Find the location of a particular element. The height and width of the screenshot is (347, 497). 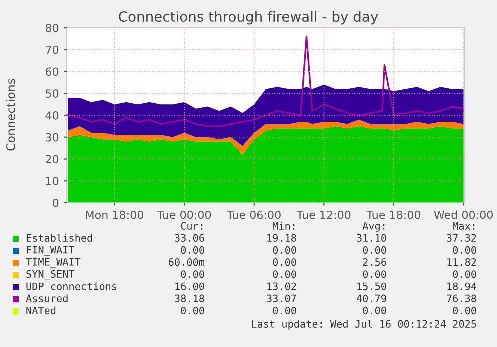

legend-label: FIN_WAIT is located at coordinates (51, 251).